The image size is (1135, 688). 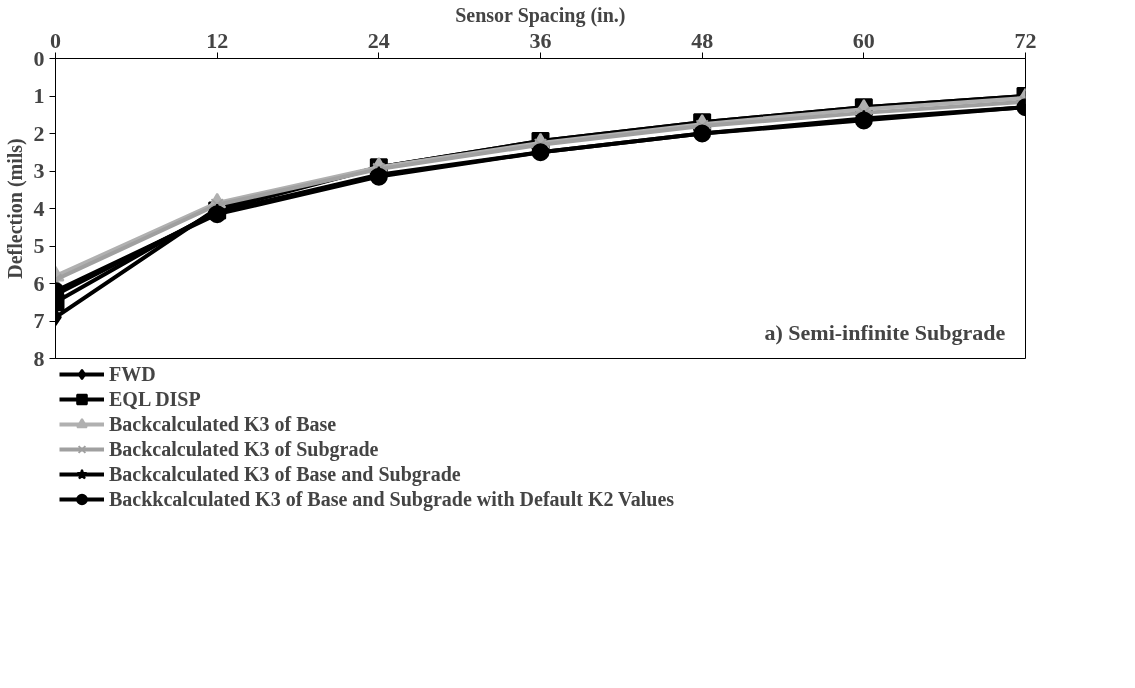 I want to click on y-tick-label: 6, so click(x=39, y=283).